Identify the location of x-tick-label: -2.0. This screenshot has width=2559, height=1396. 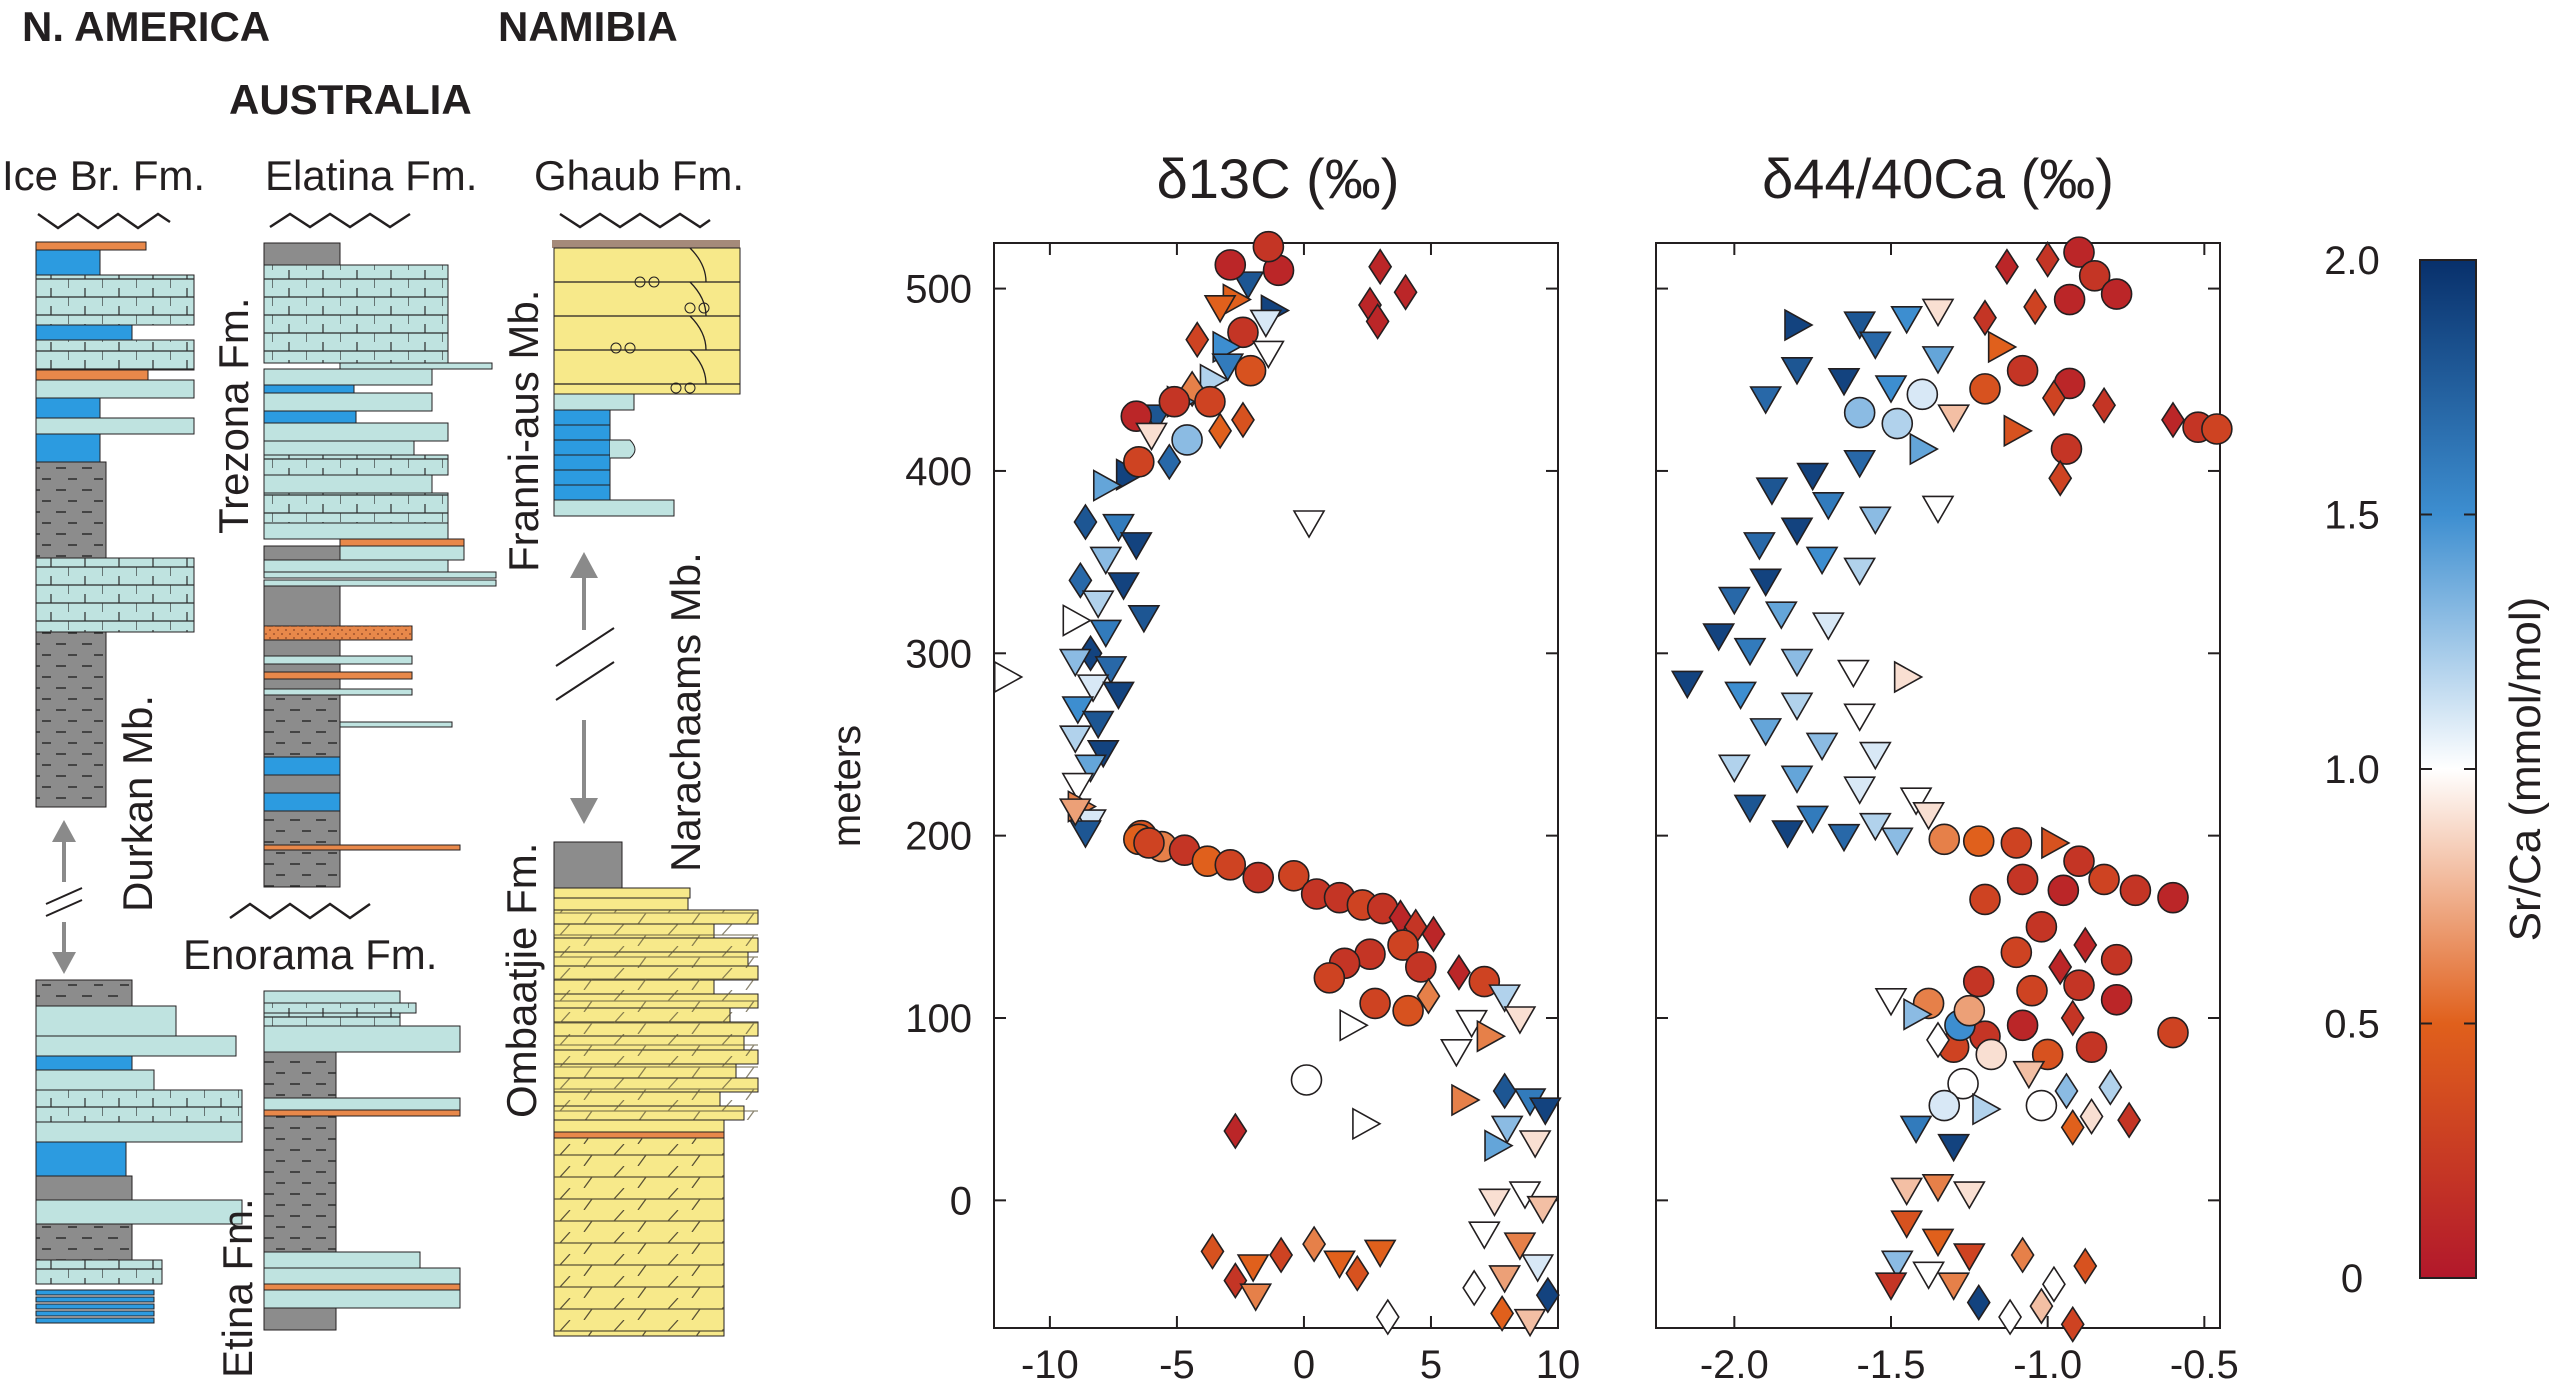
(1734, 1365).